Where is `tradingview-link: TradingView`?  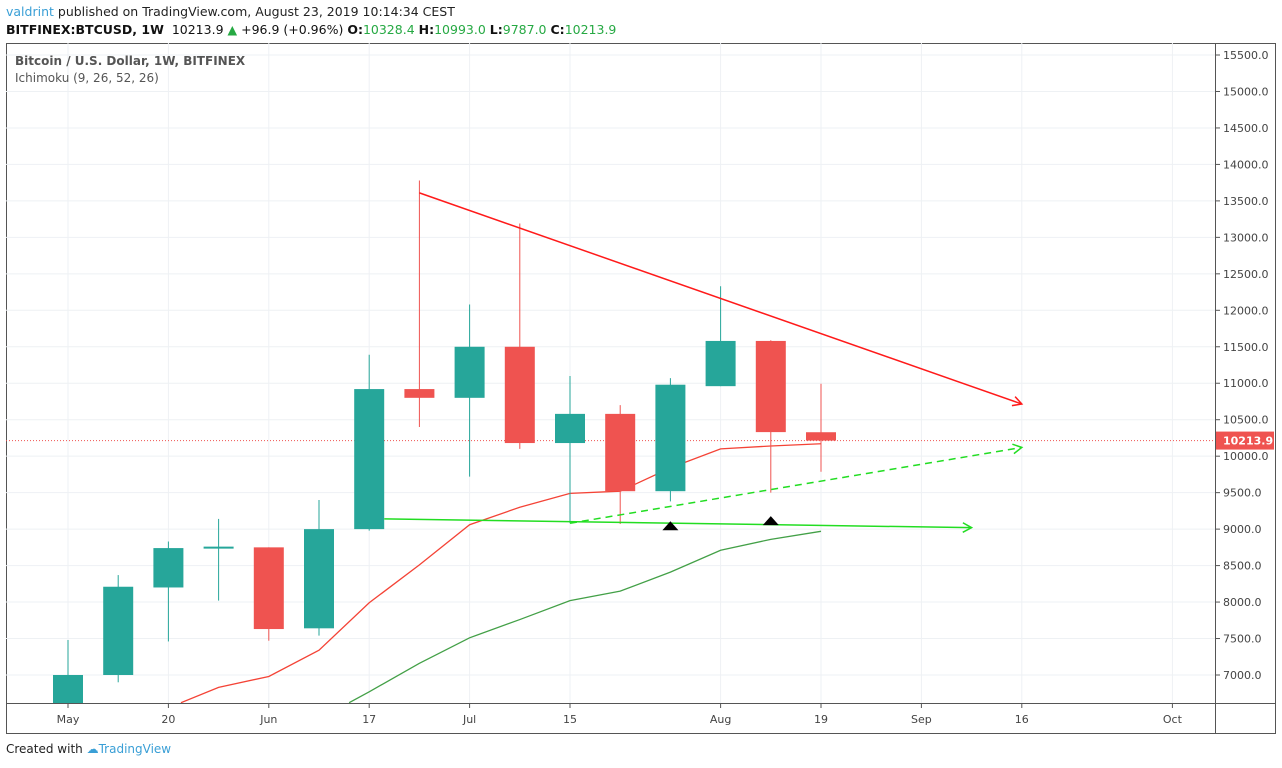 tradingview-link: TradingView is located at coordinates (135, 749).